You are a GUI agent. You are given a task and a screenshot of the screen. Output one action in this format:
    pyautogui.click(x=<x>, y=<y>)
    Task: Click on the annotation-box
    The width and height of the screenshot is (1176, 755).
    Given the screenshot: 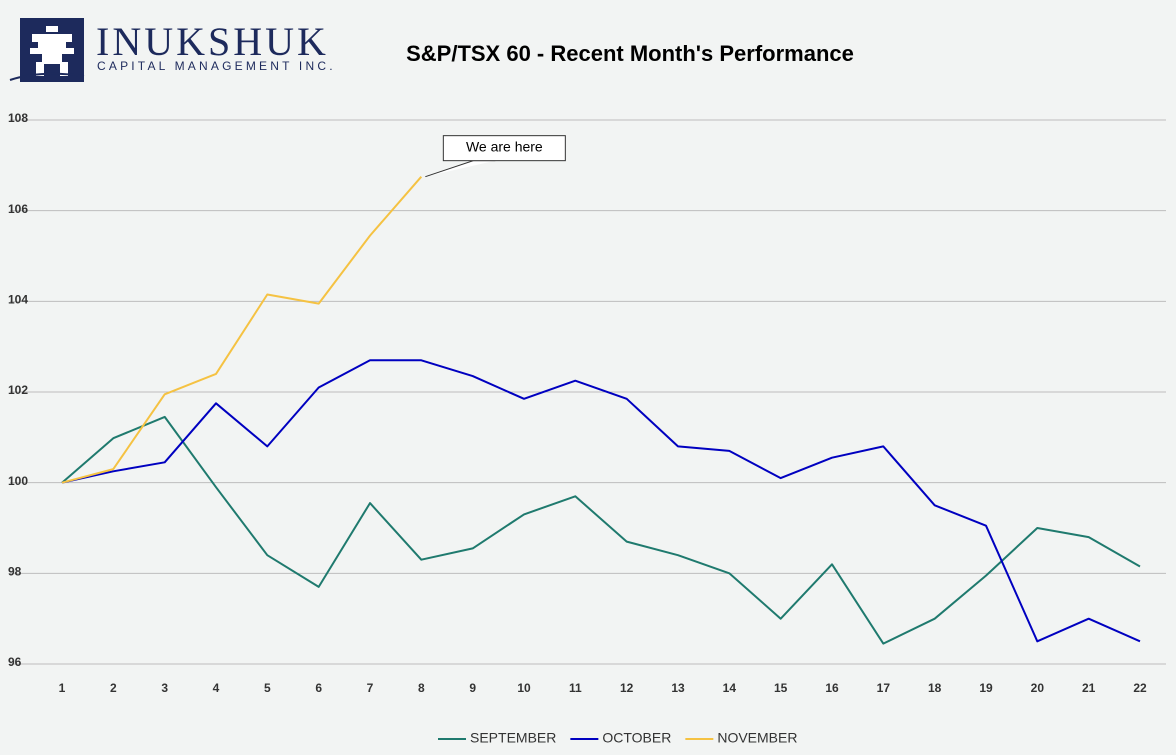 What is the action you would take?
    pyautogui.click(x=504, y=148)
    